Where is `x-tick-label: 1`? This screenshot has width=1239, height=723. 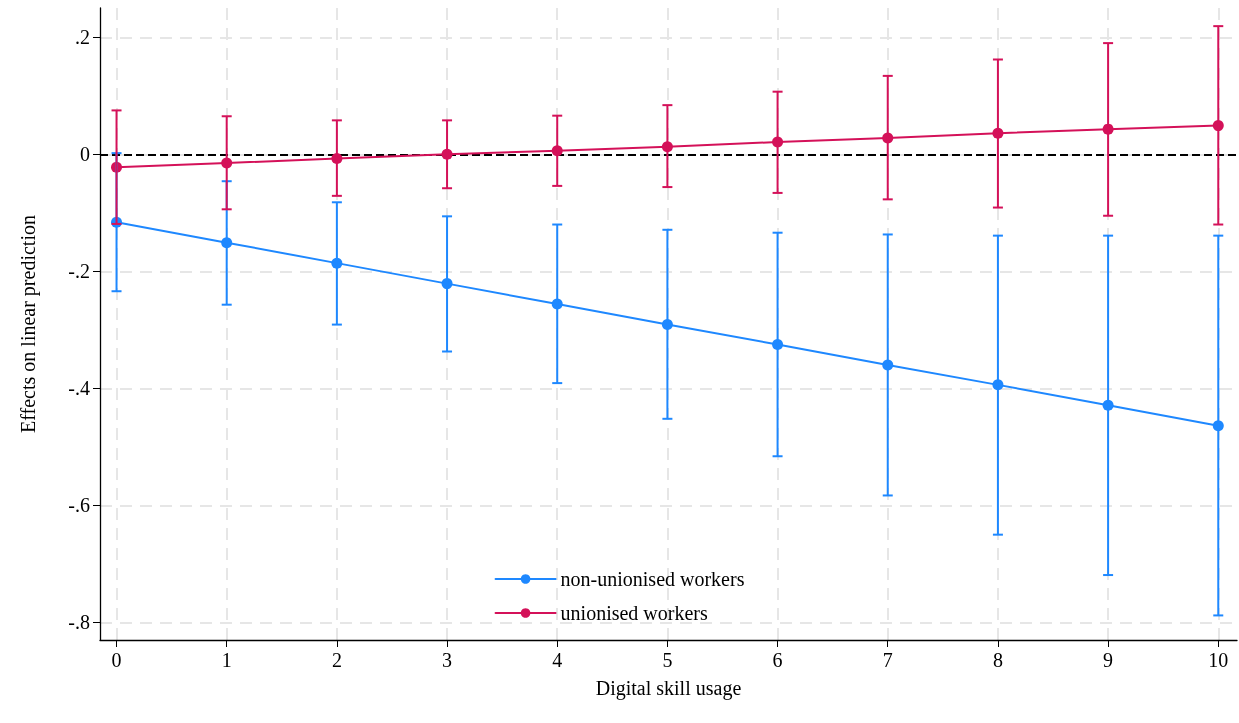 x-tick-label: 1 is located at coordinates (226, 660).